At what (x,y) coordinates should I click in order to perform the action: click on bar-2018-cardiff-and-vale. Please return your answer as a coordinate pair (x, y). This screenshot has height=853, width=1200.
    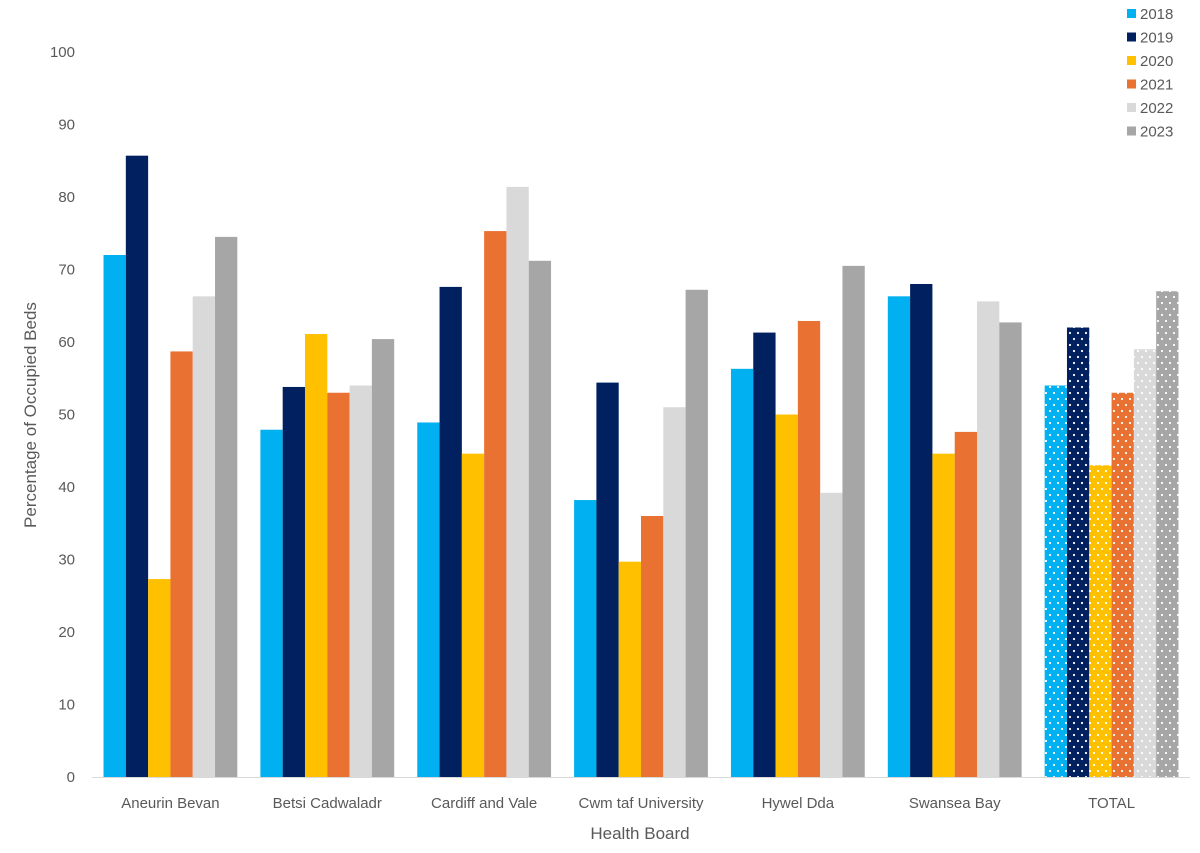
    Looking at the image, I should click on (428, 599).